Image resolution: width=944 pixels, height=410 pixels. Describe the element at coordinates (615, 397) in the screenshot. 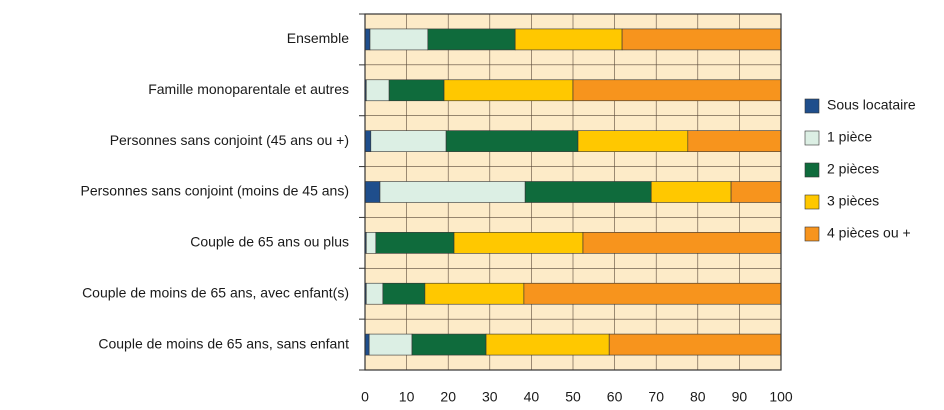

I see `x-tick-label: 60` at that location.